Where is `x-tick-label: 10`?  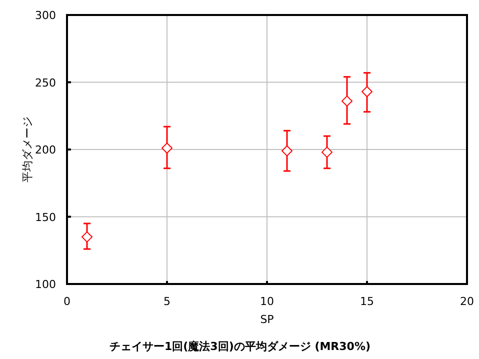
x-tick-label: 10 is located at coordinates (267, 301).